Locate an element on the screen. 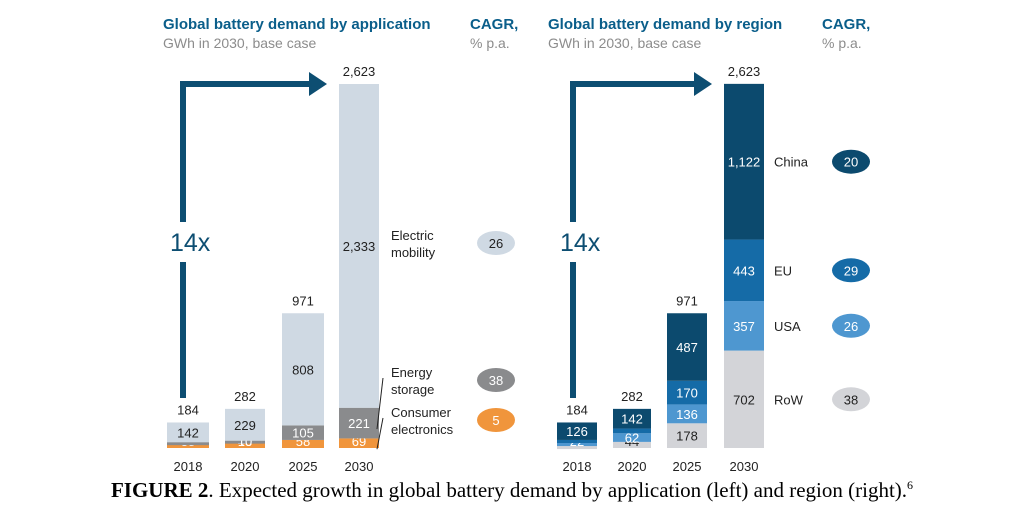 The width and height of the screenshot is (1024, 530). c2-cagr-value-china: 20 is located at coordinates (851, 162).